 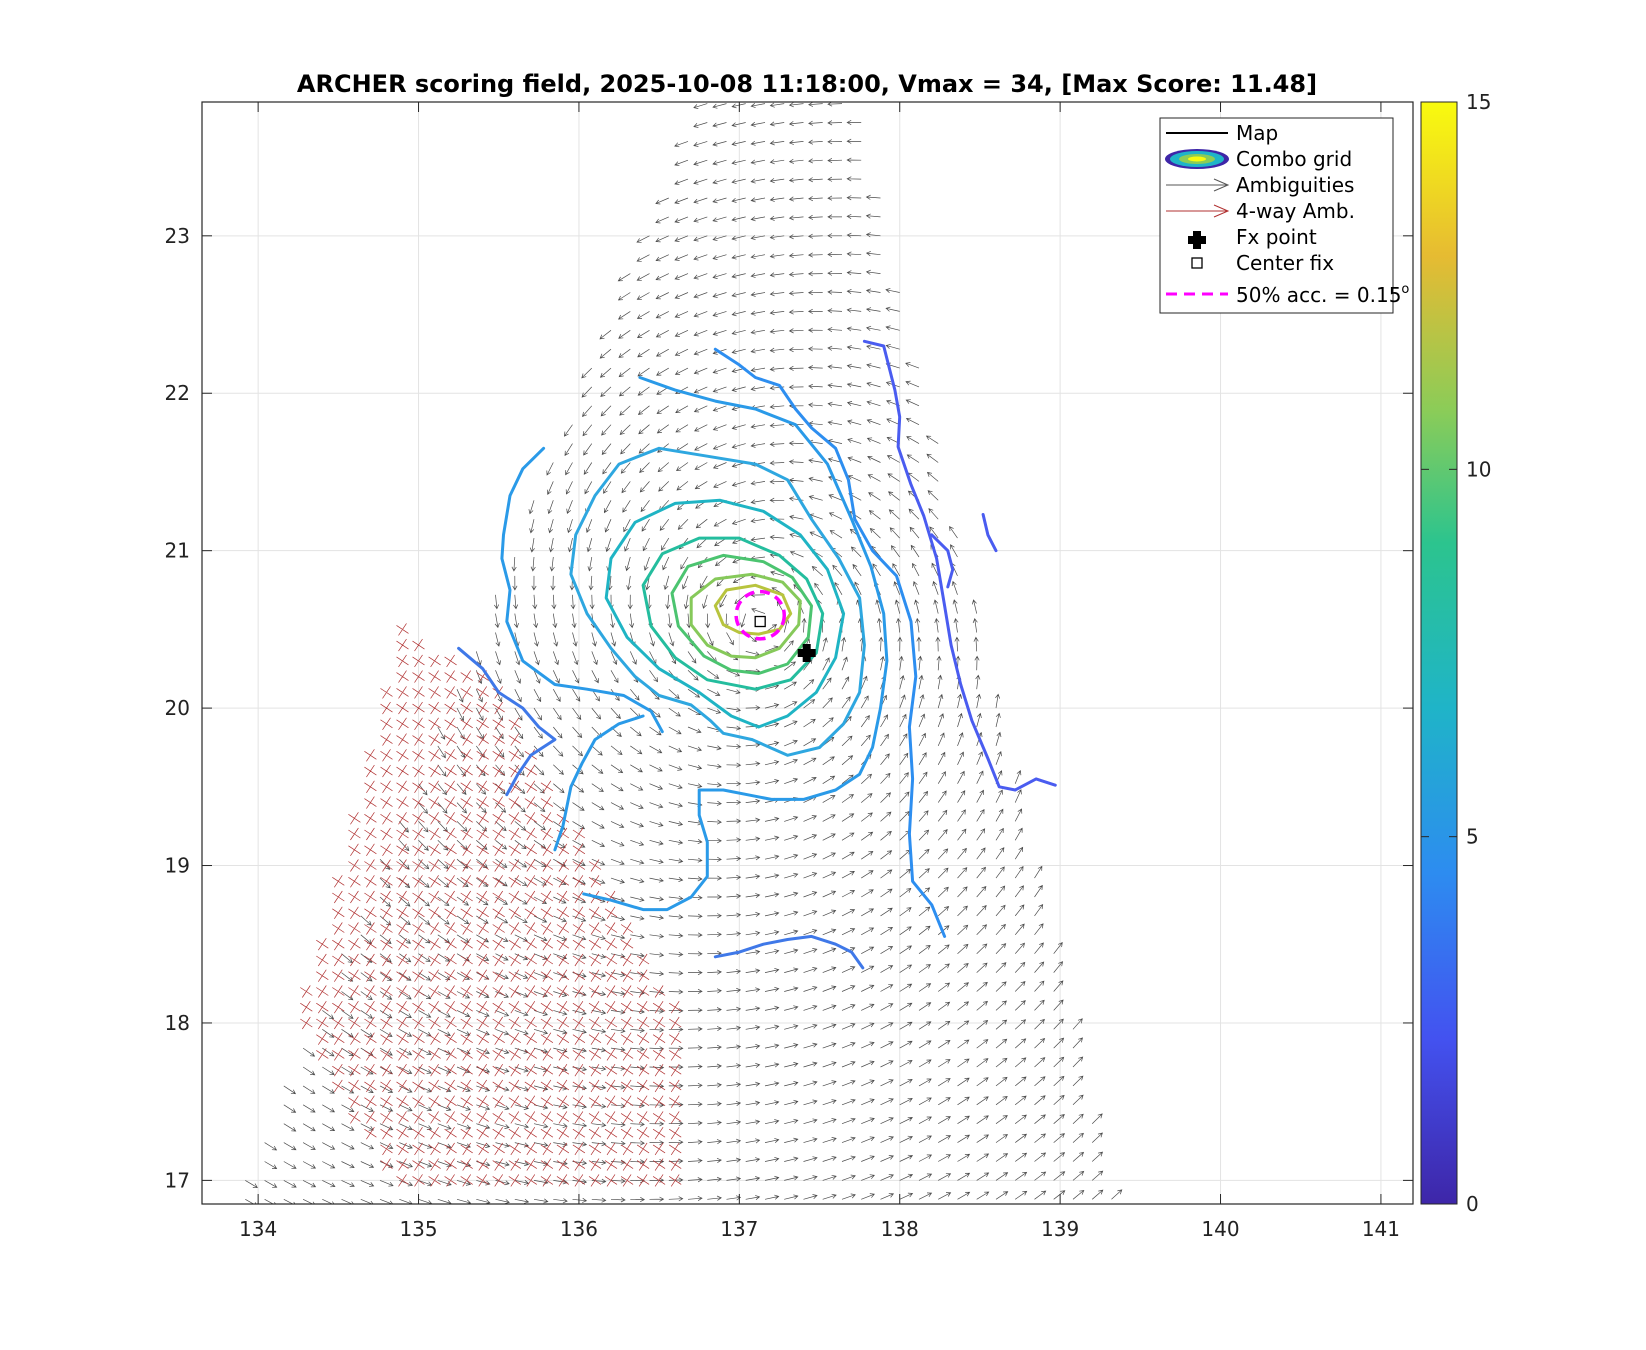 I want to click on legend-label-fx-point: Fx point, so click(x=1276, y=237).